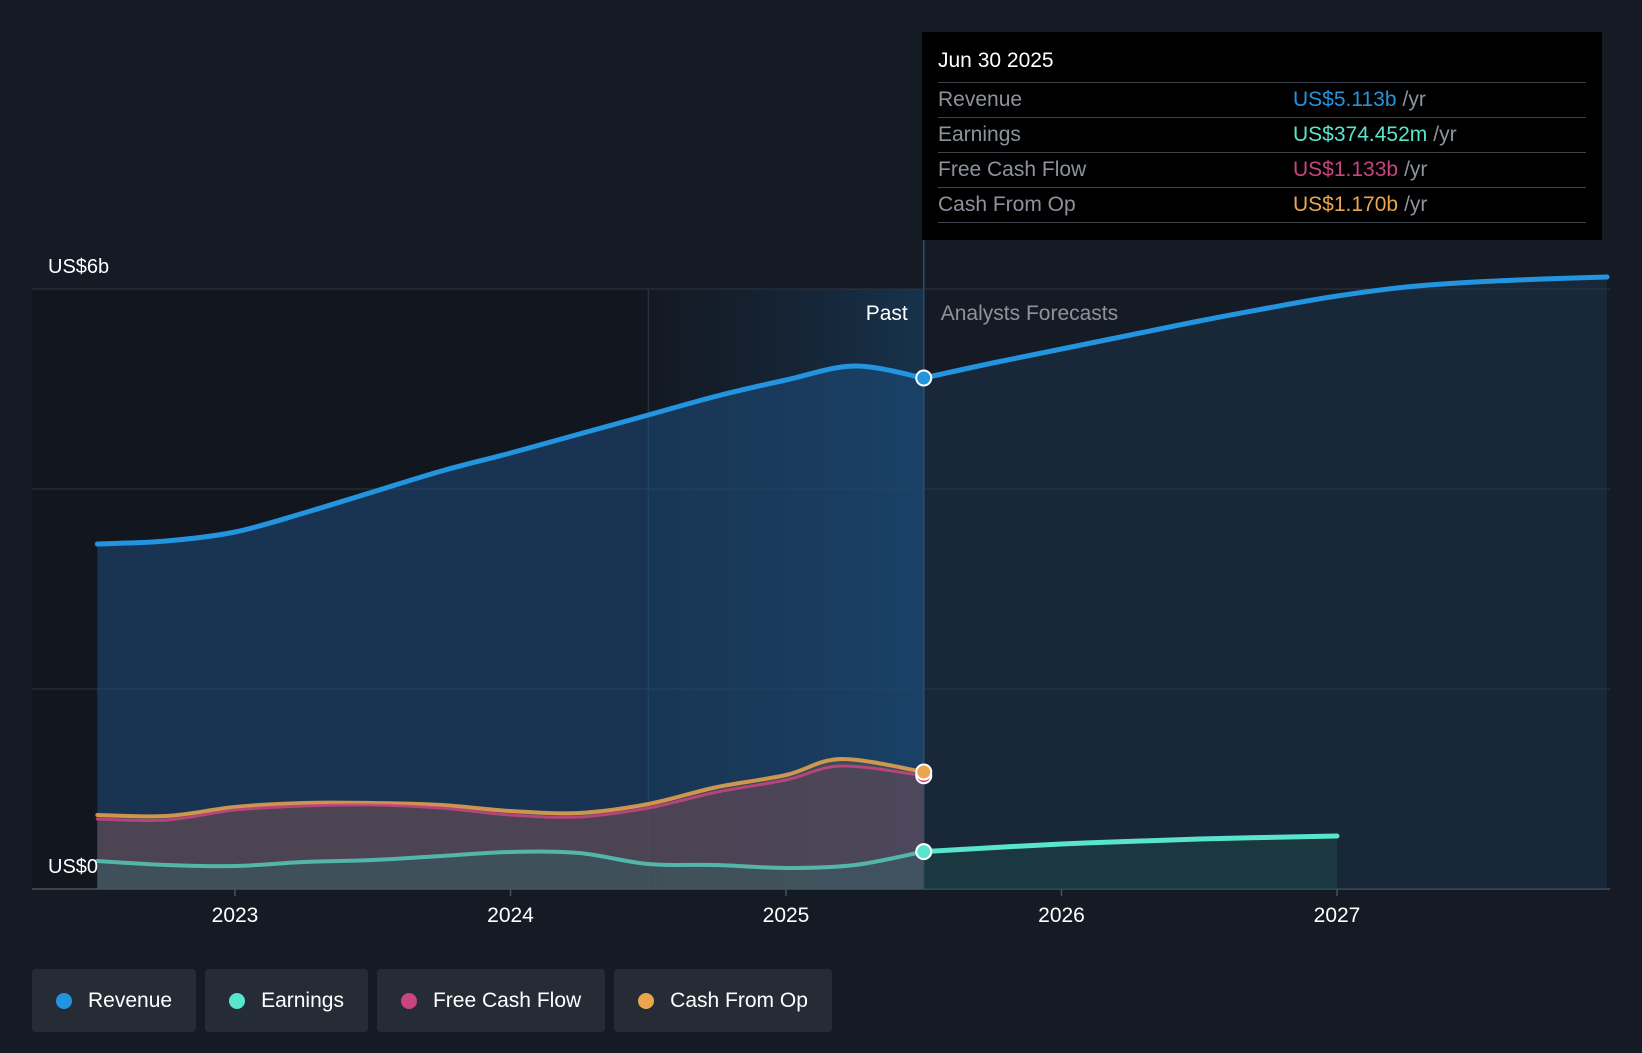  I want to click on tooltip-value: US$5.113b, so click(1345, 99).